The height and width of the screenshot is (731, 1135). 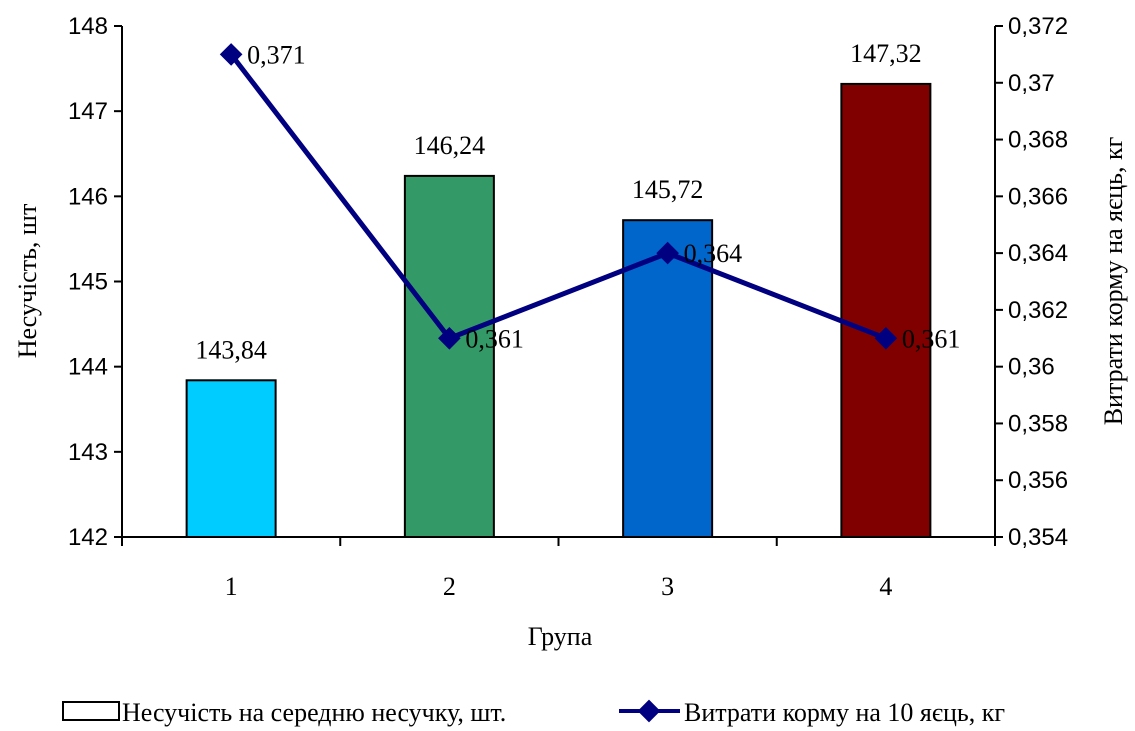 I want to click on y-right-tick-label: 0,362, so click(x=1038, y=310).